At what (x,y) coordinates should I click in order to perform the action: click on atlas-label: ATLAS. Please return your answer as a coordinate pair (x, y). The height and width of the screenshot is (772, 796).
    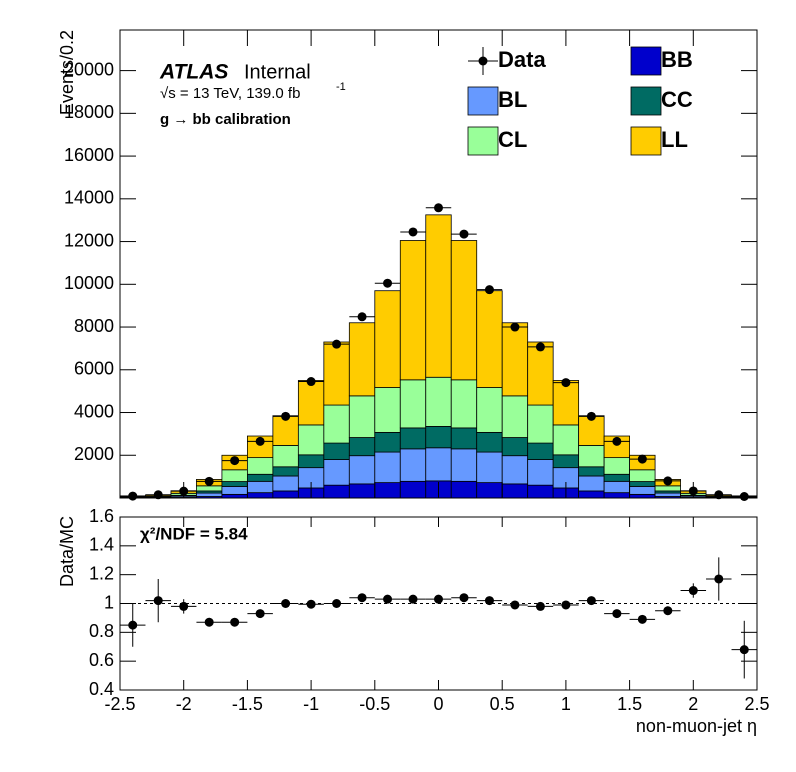
    Looking at the image, I should click on (193, 72).